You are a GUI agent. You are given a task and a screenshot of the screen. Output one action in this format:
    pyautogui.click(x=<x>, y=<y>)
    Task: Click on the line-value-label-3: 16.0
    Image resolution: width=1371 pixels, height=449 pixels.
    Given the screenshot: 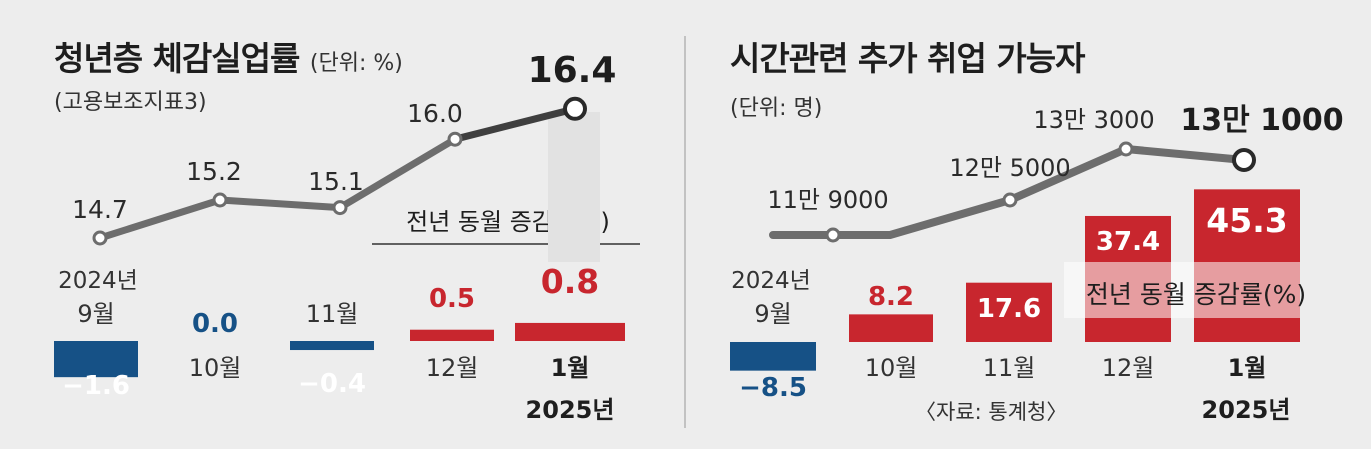 What is the action you would take?
    pyautogui.click(x=435, y=113)
    